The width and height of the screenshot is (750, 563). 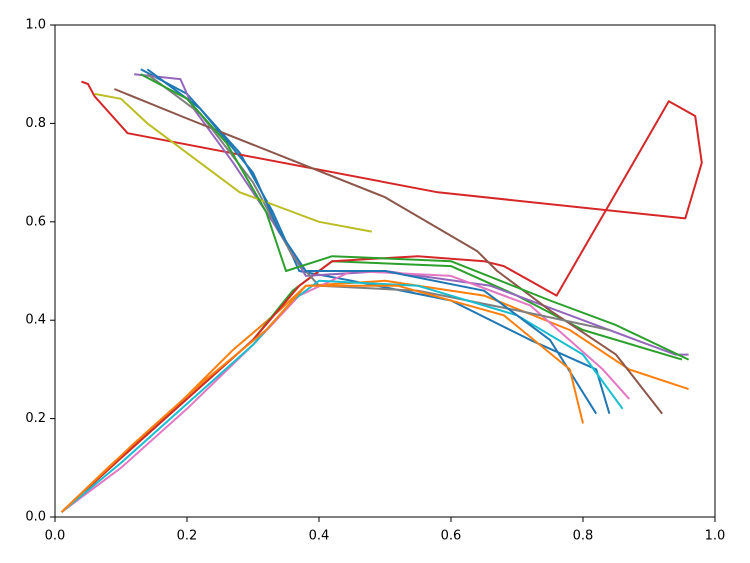 What do you see at coordinates (233, 162) in the screenshot?
I see `trajectory-line` at bounding box center [233, 162].